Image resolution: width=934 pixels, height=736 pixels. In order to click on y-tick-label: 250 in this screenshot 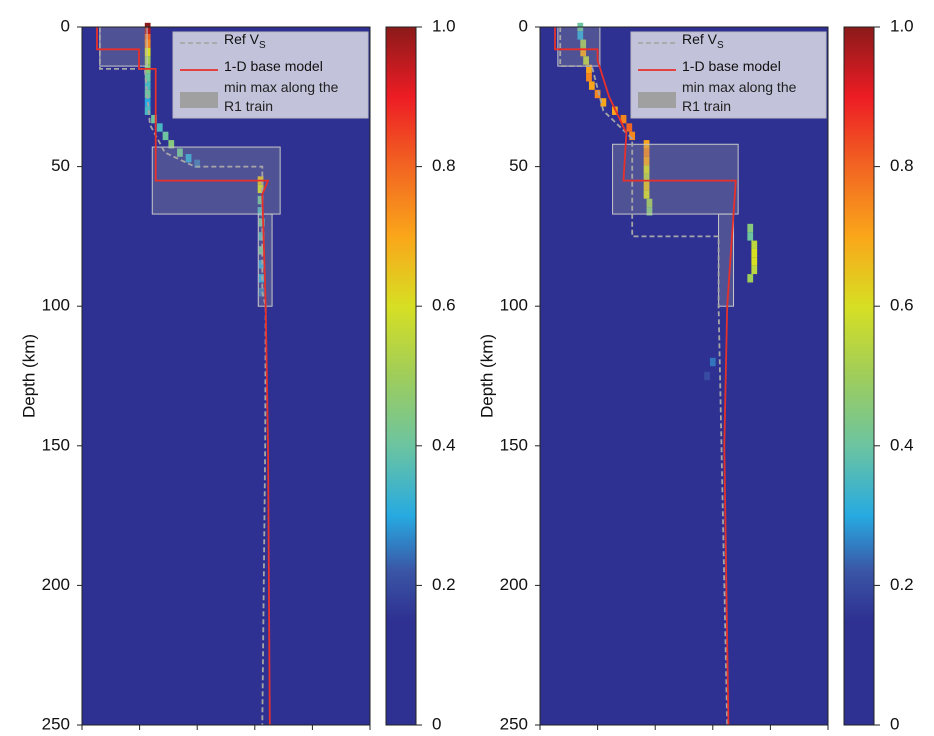, I will do `click(56, 722)`.